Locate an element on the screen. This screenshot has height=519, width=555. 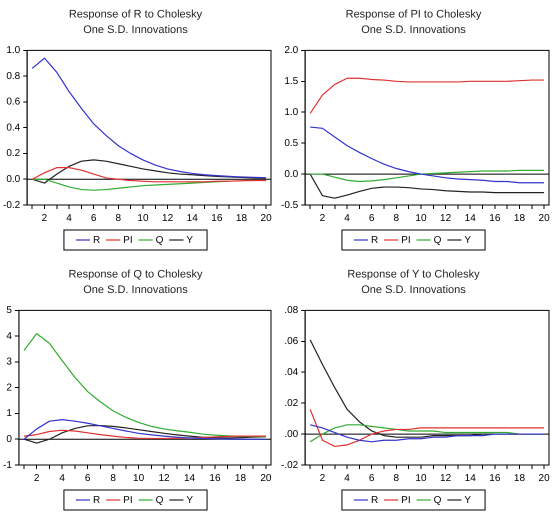
chart-title: Response of Y to Cholesky is located at coordinates (413, 274).